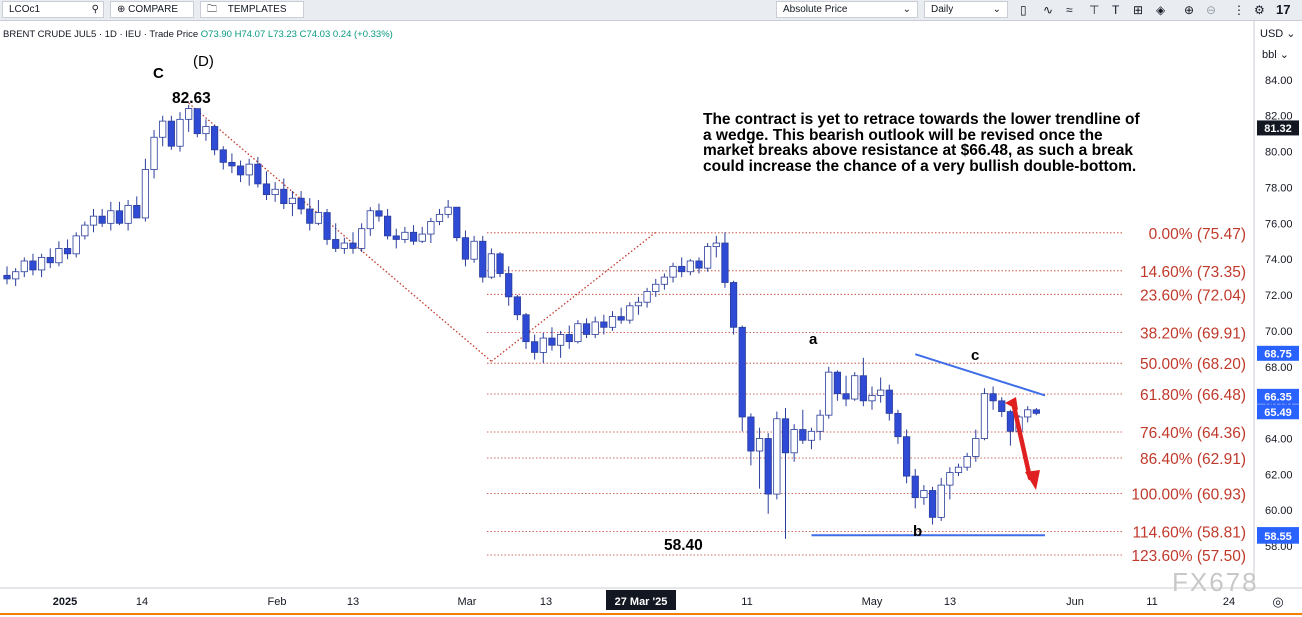 This screenshot has height=617, width=1302. Describe the element at coordinates (1279, 547) in the screenshot. I see `y-tick-label: 58.00` at that location.